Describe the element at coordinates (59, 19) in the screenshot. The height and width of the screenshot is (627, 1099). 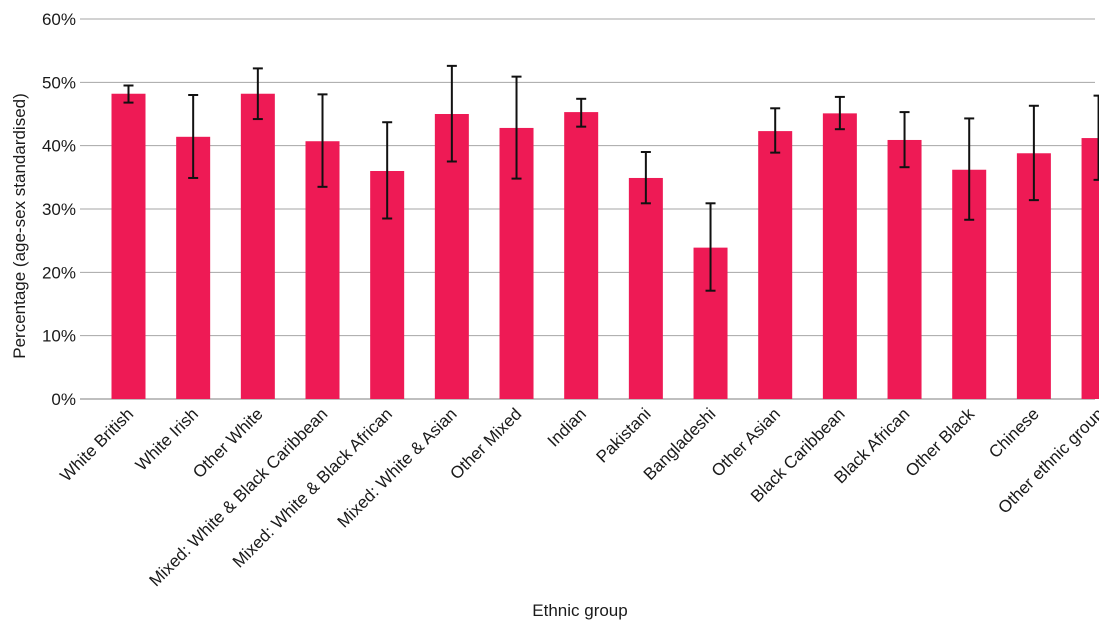
I see `y-tick-label: 60%` at that location.